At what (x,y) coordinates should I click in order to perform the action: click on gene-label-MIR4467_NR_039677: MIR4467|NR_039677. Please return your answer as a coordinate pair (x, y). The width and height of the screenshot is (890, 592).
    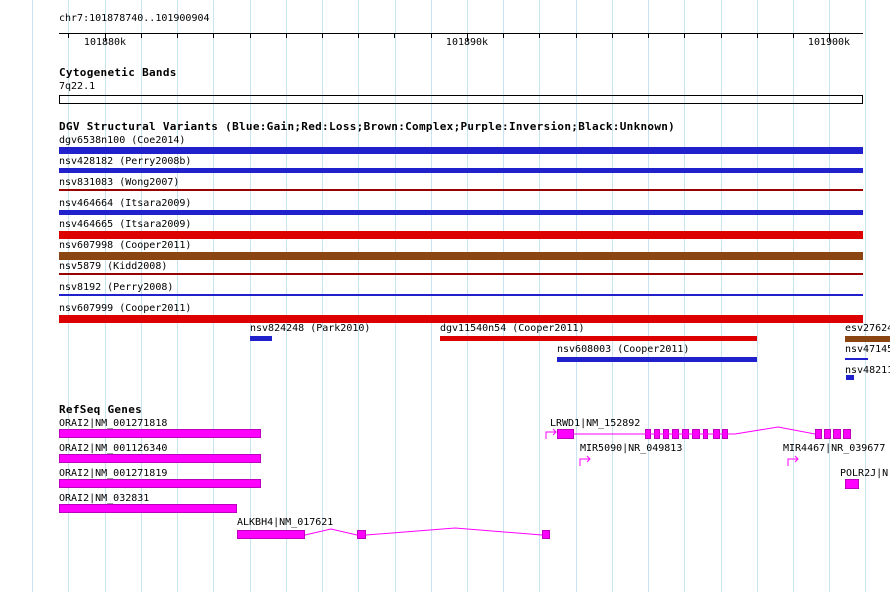
    Looking at the image, I should click on (834, 448).